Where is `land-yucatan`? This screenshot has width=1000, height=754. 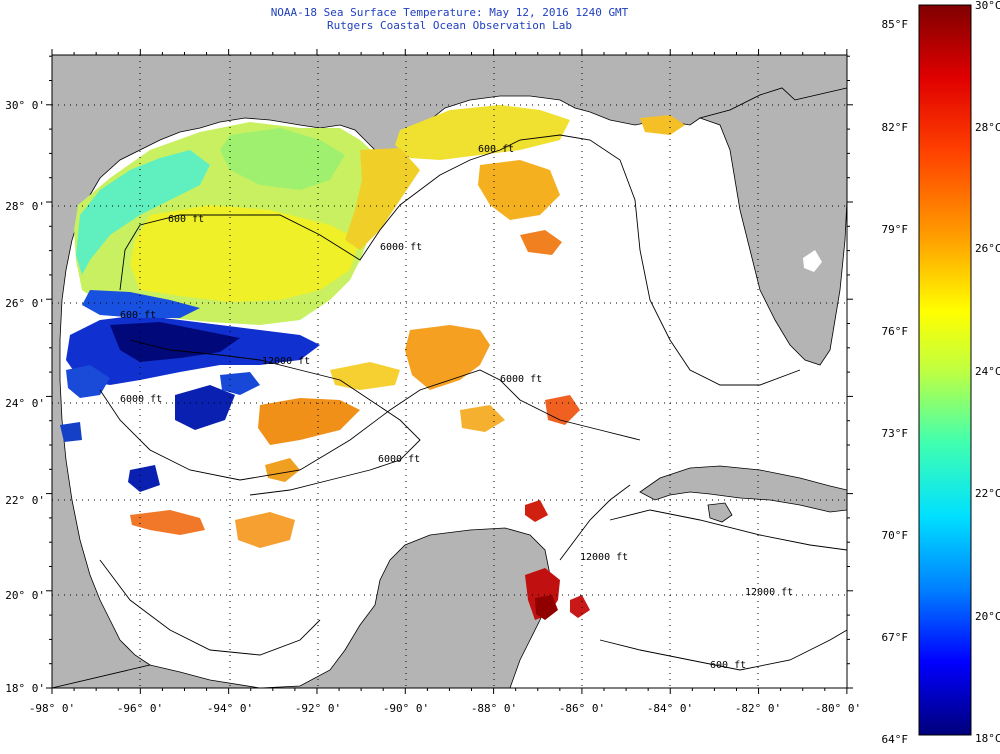
land-yucatan is located at coordinates (301, 607).